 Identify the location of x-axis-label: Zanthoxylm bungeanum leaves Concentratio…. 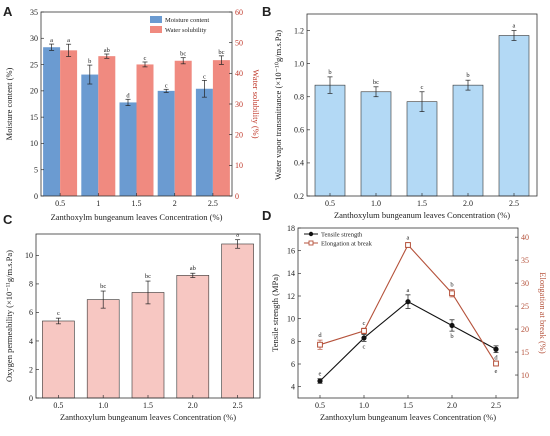
(137, 217).